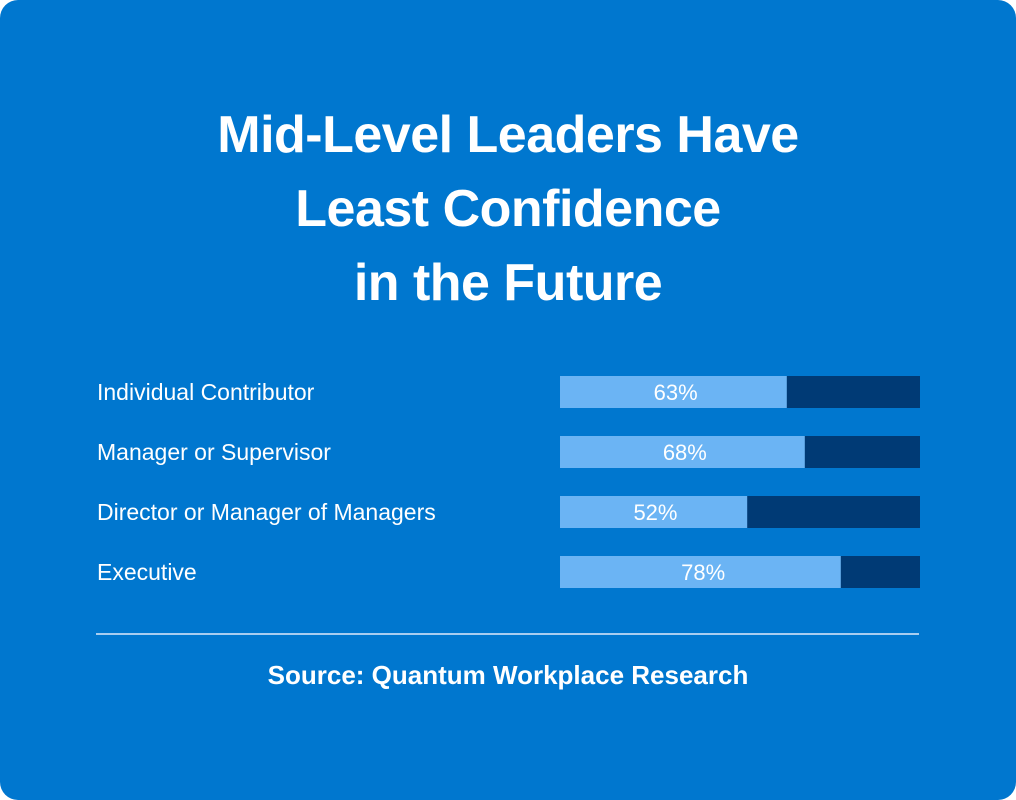 The height and width of the screenshot is (800, 1016). I want to click on divider-line, so click(507, 634).